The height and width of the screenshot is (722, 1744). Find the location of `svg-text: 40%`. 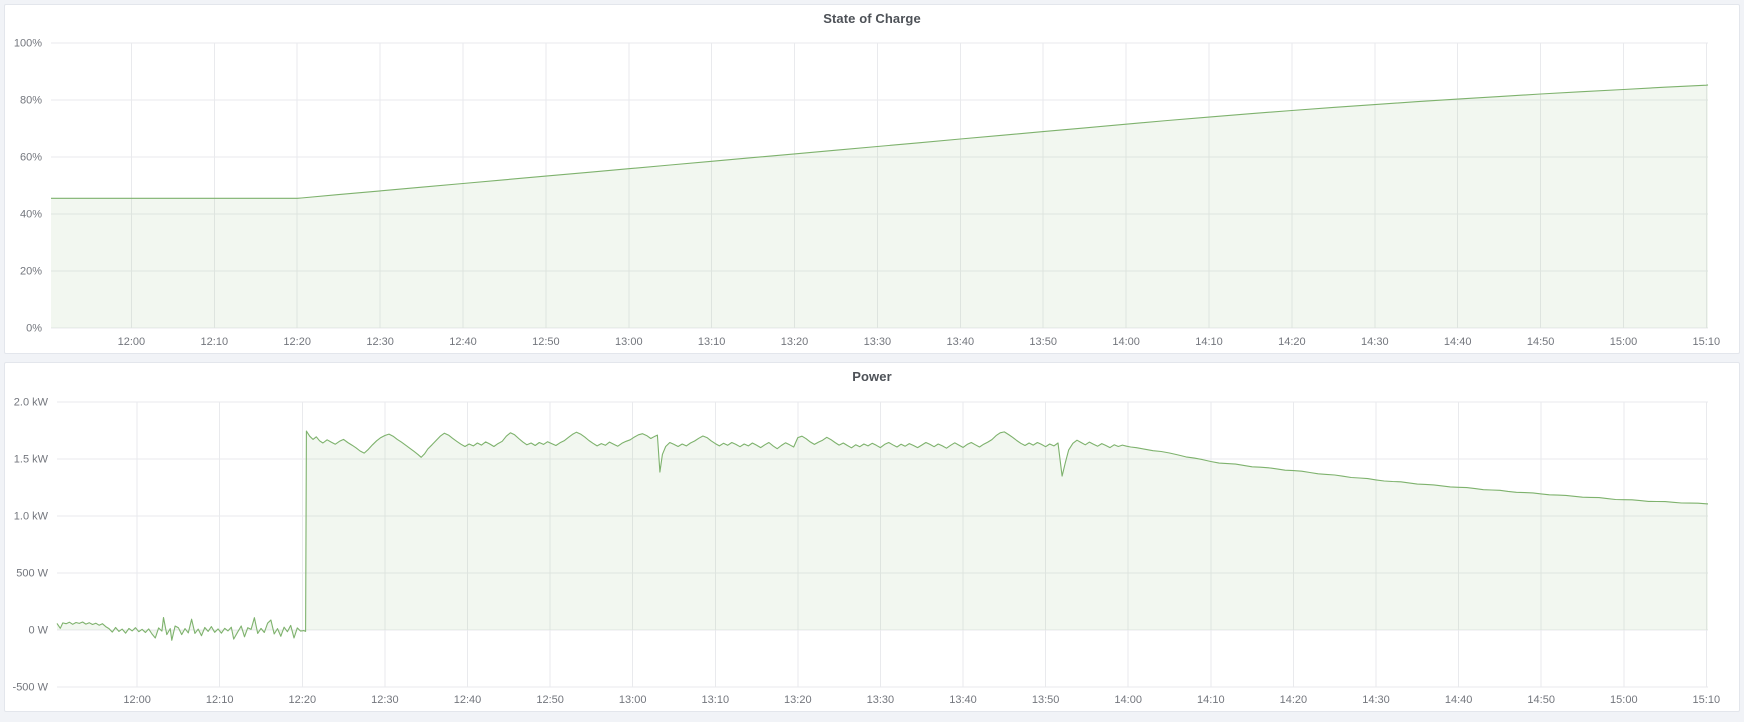

svg-text: 40% is located at coordinates (31, 215).